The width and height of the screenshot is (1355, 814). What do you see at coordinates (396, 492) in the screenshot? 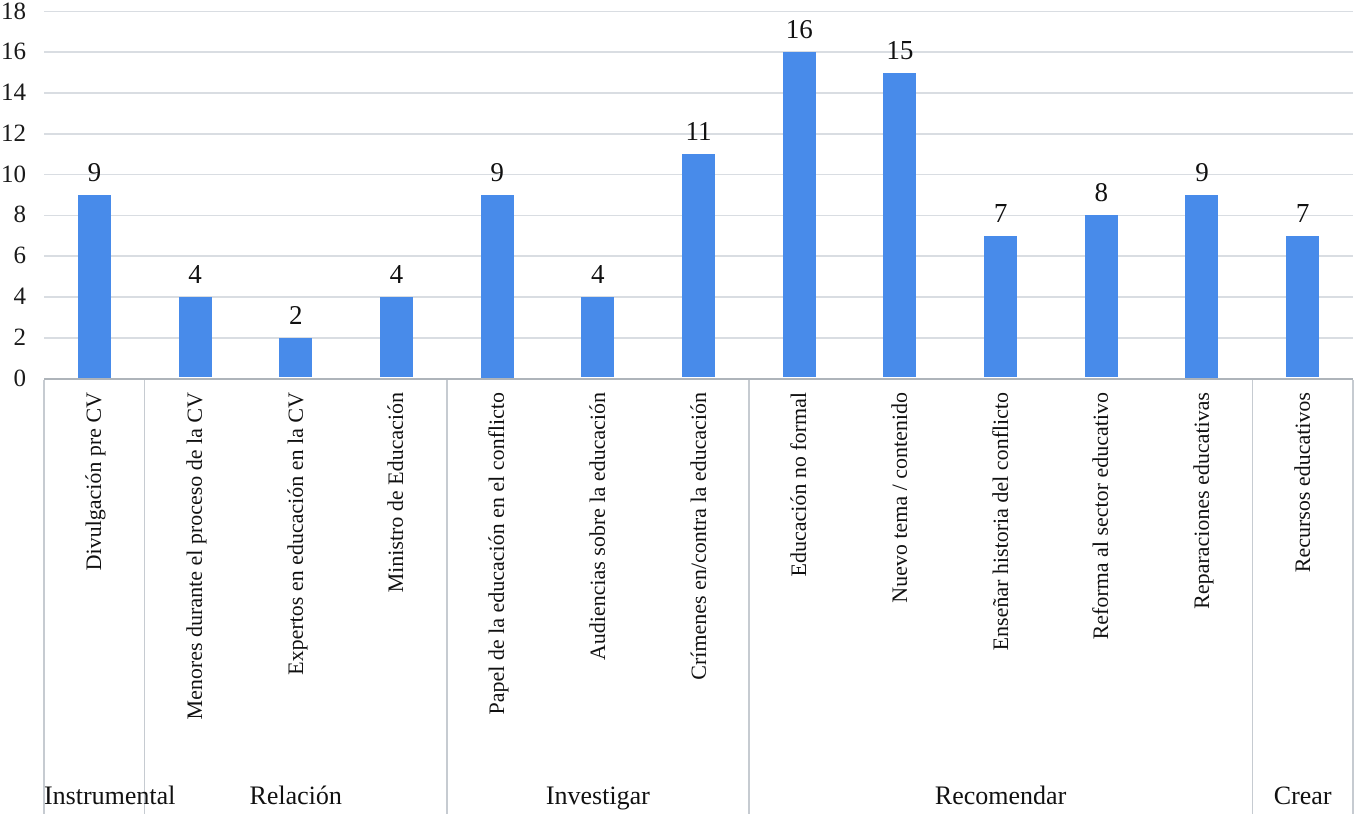
I see `category-label-4: Ministro de Educación` at bounding box center [396, 492].